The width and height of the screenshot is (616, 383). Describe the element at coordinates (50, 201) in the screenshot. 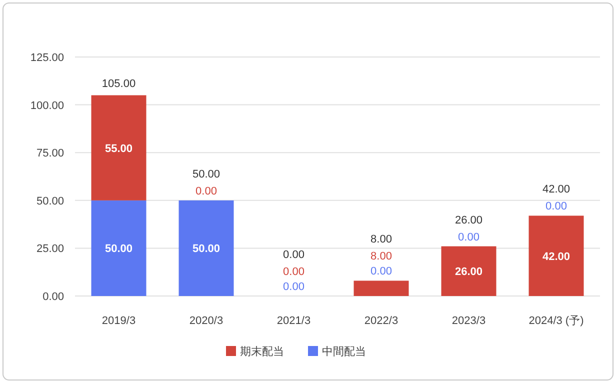

I see `y-tick-label: 50.00` at that location.